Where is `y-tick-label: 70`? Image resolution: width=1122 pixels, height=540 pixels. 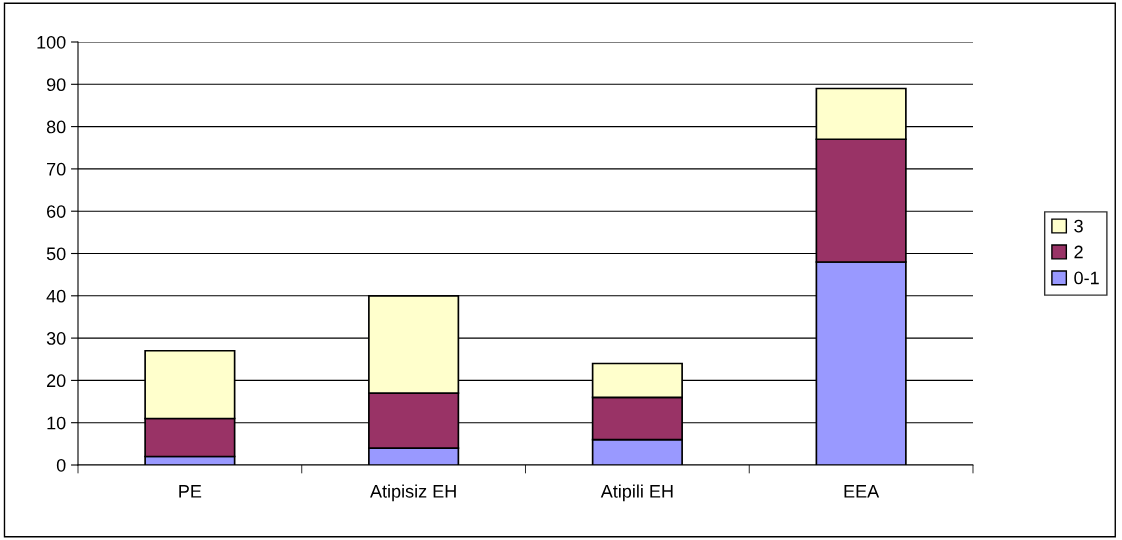 y-tick-label: 70 is located at coordinates (56, 169).